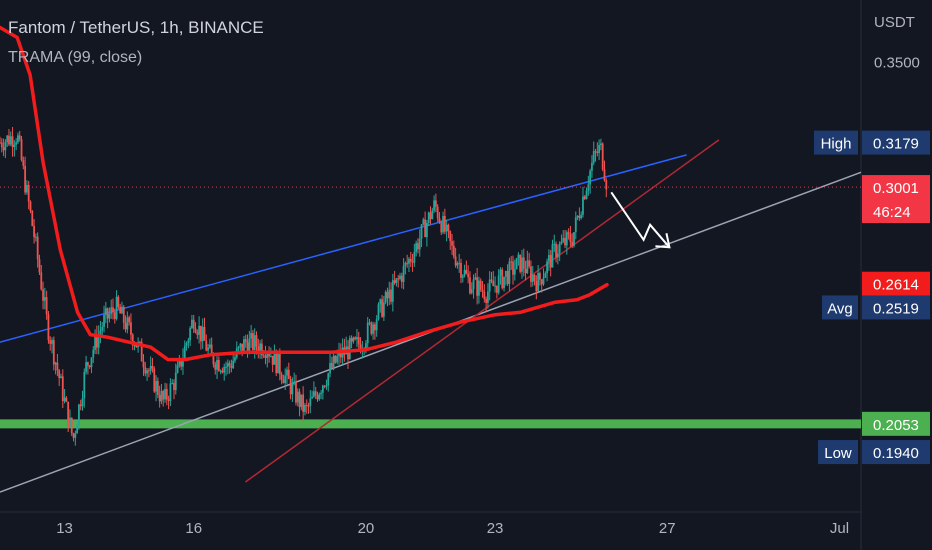 The height and width of the screenshot is (550, 932). What do you see at coordinates (430, 524) in the screenshot?
I see `time-axis: 13 16 20 23 27 Jul` at bounding box center [430, 524].